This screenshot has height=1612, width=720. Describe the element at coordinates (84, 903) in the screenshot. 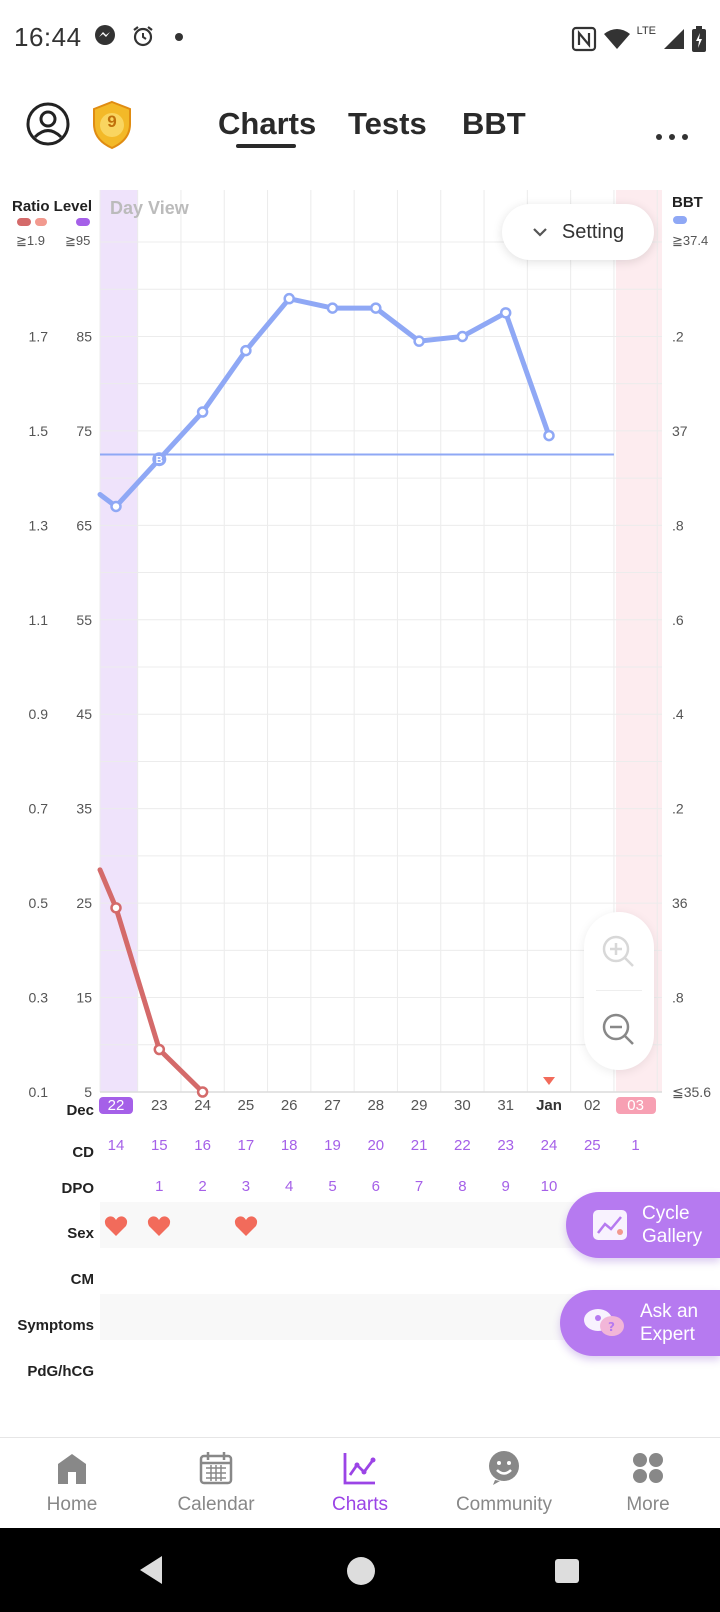

I see `level-tick-label: 25` at that location.